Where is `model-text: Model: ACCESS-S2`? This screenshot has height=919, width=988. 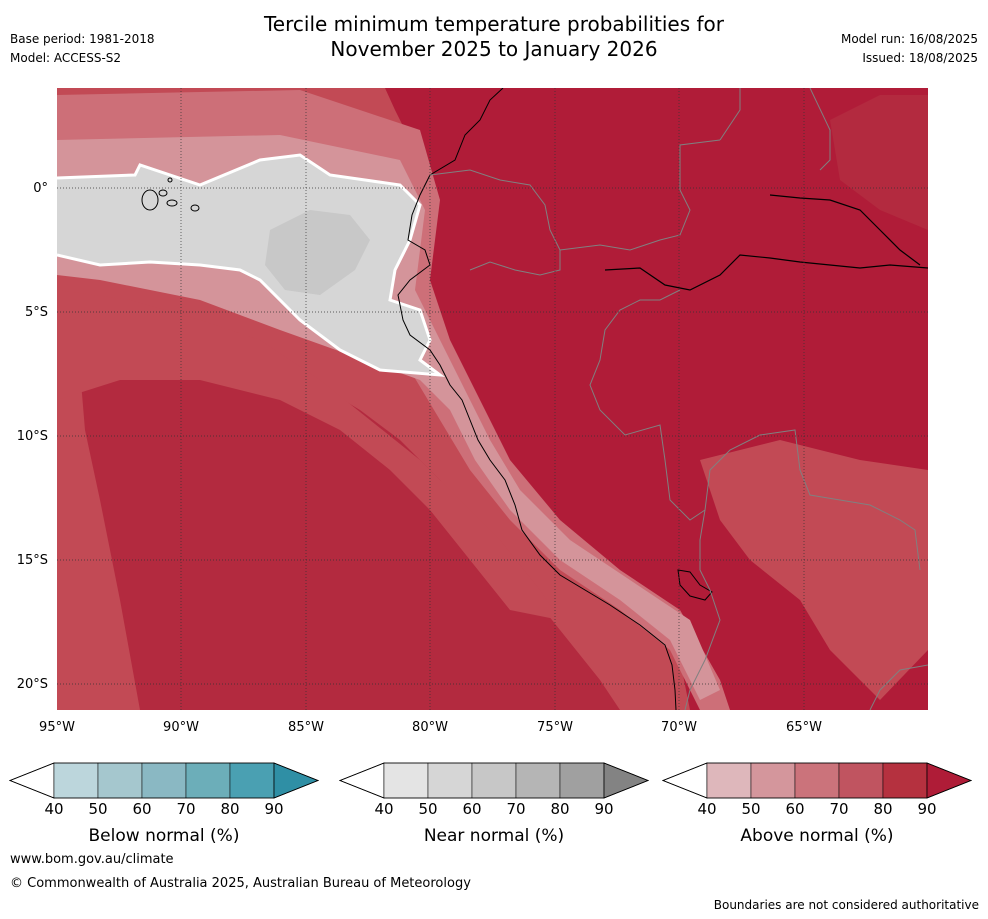
model-text: Model: ACCESS-S2 is located at coordinates (66, 58).